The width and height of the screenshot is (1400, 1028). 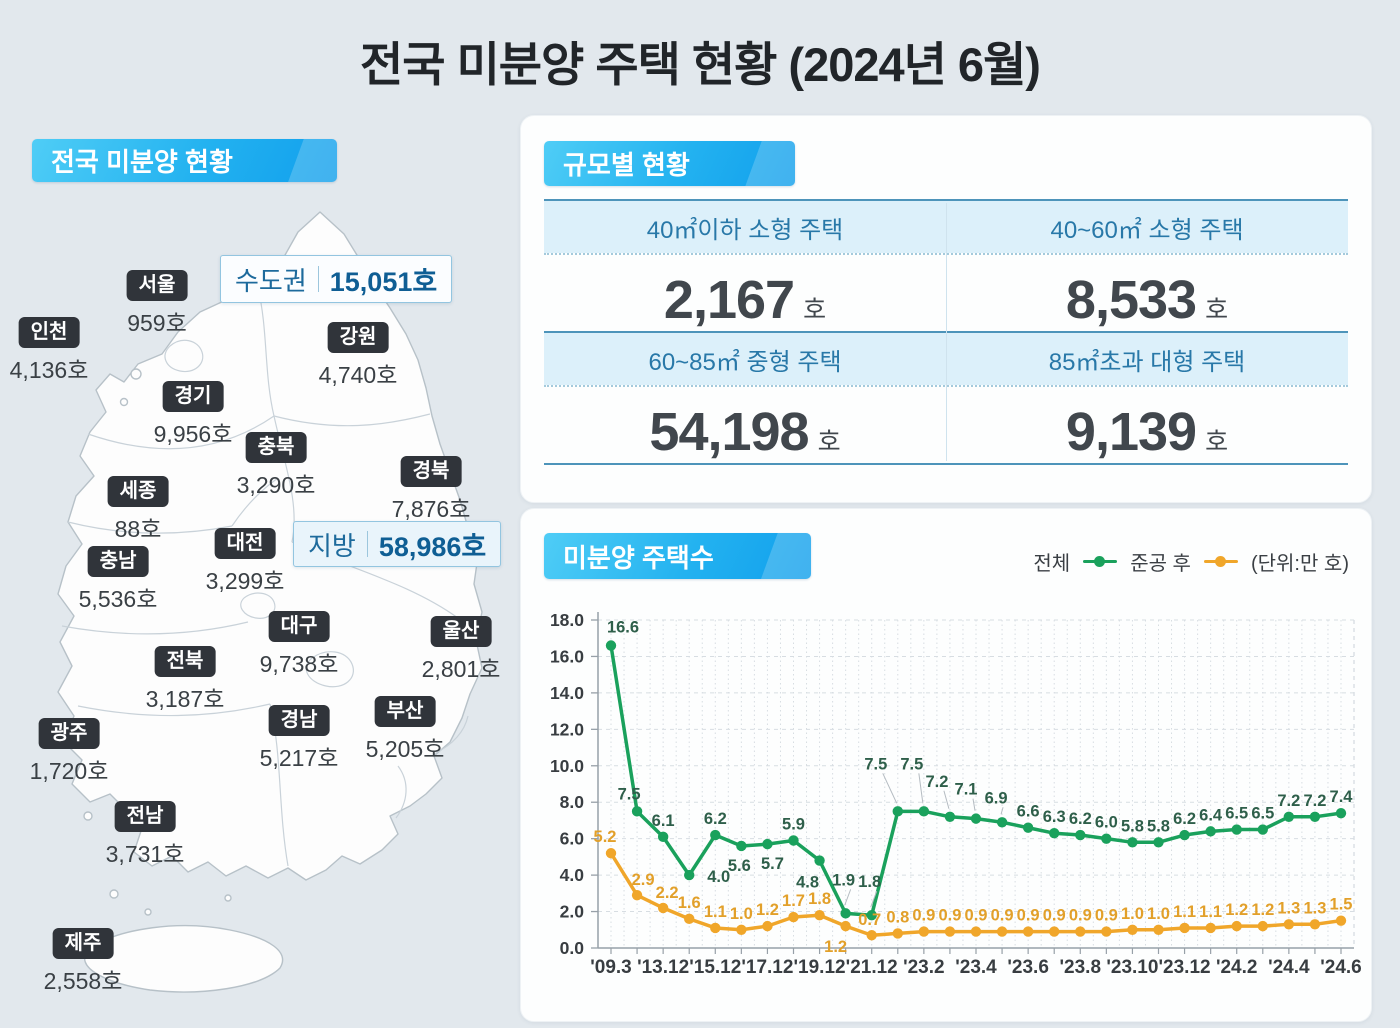 What do you see at coordinates (83, 981) in the screenshot?
I see `region-value: 2,558호` at bounding box center [83, 981].